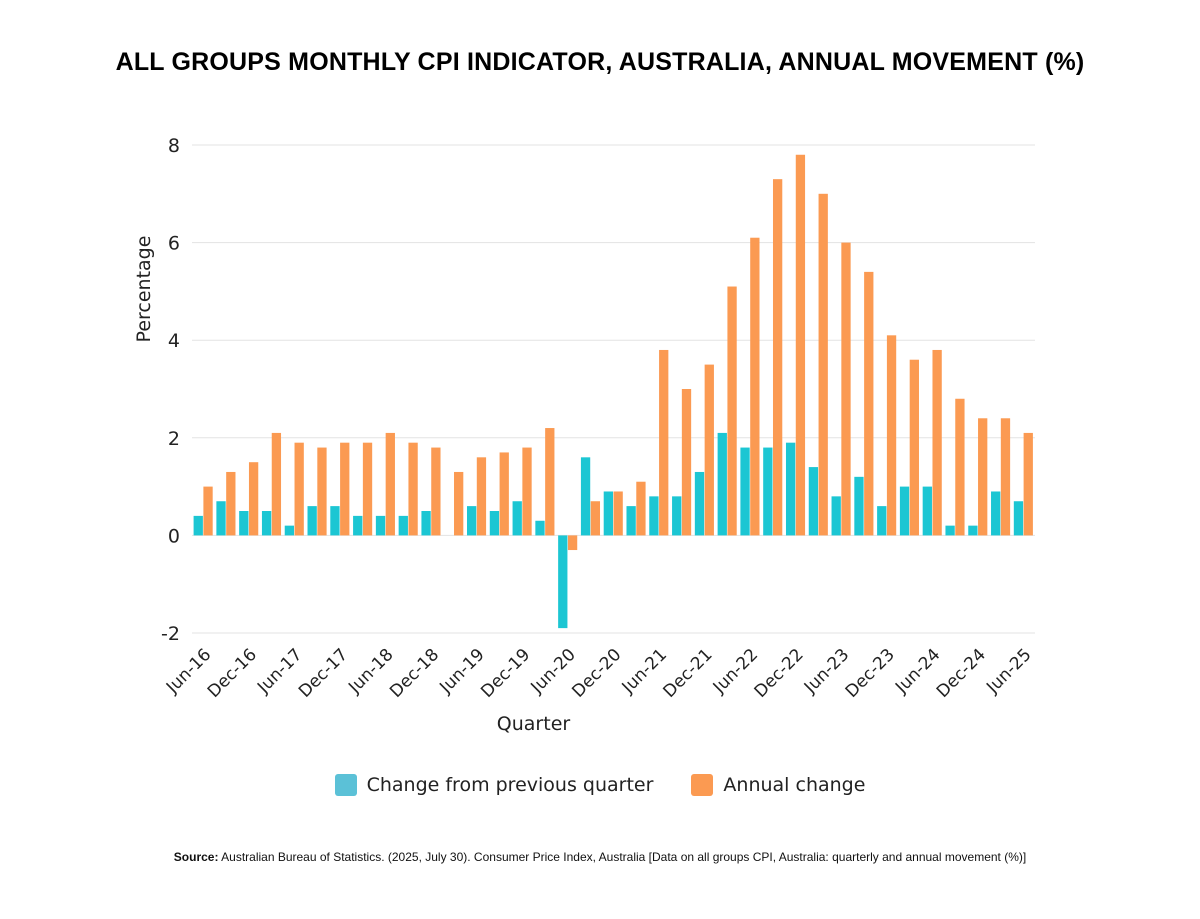 The width and height of the screenshot is (1200, 919). I want to click on legend-label: Annual change, so click(794, 785).